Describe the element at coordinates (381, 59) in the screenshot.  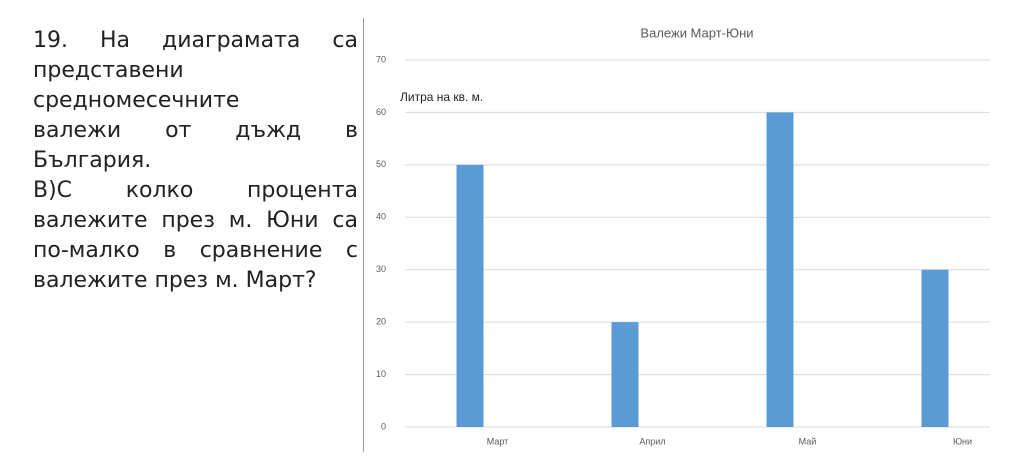
I see `y-tick-label: 70` at that location.